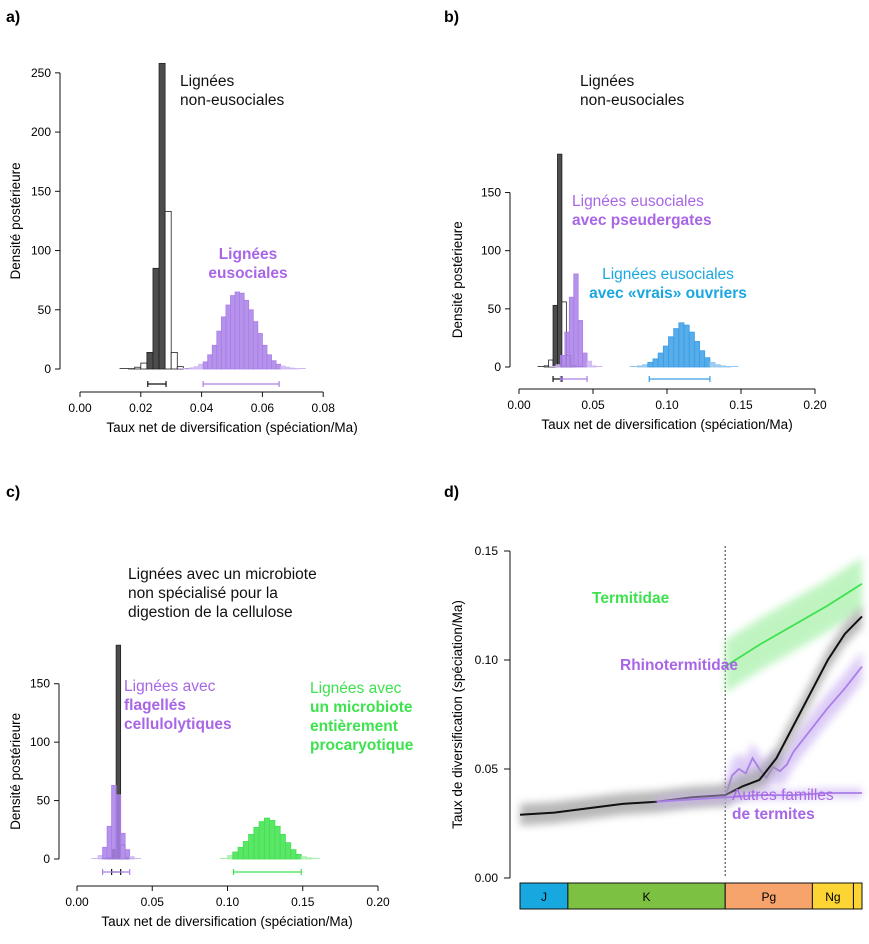 The height and width of the screenshot is (944, 869). What do you see at coordinates (519, 405) in the screenshot?
I see `x-tick-label: 0.00` at bounding box center [519, 405].